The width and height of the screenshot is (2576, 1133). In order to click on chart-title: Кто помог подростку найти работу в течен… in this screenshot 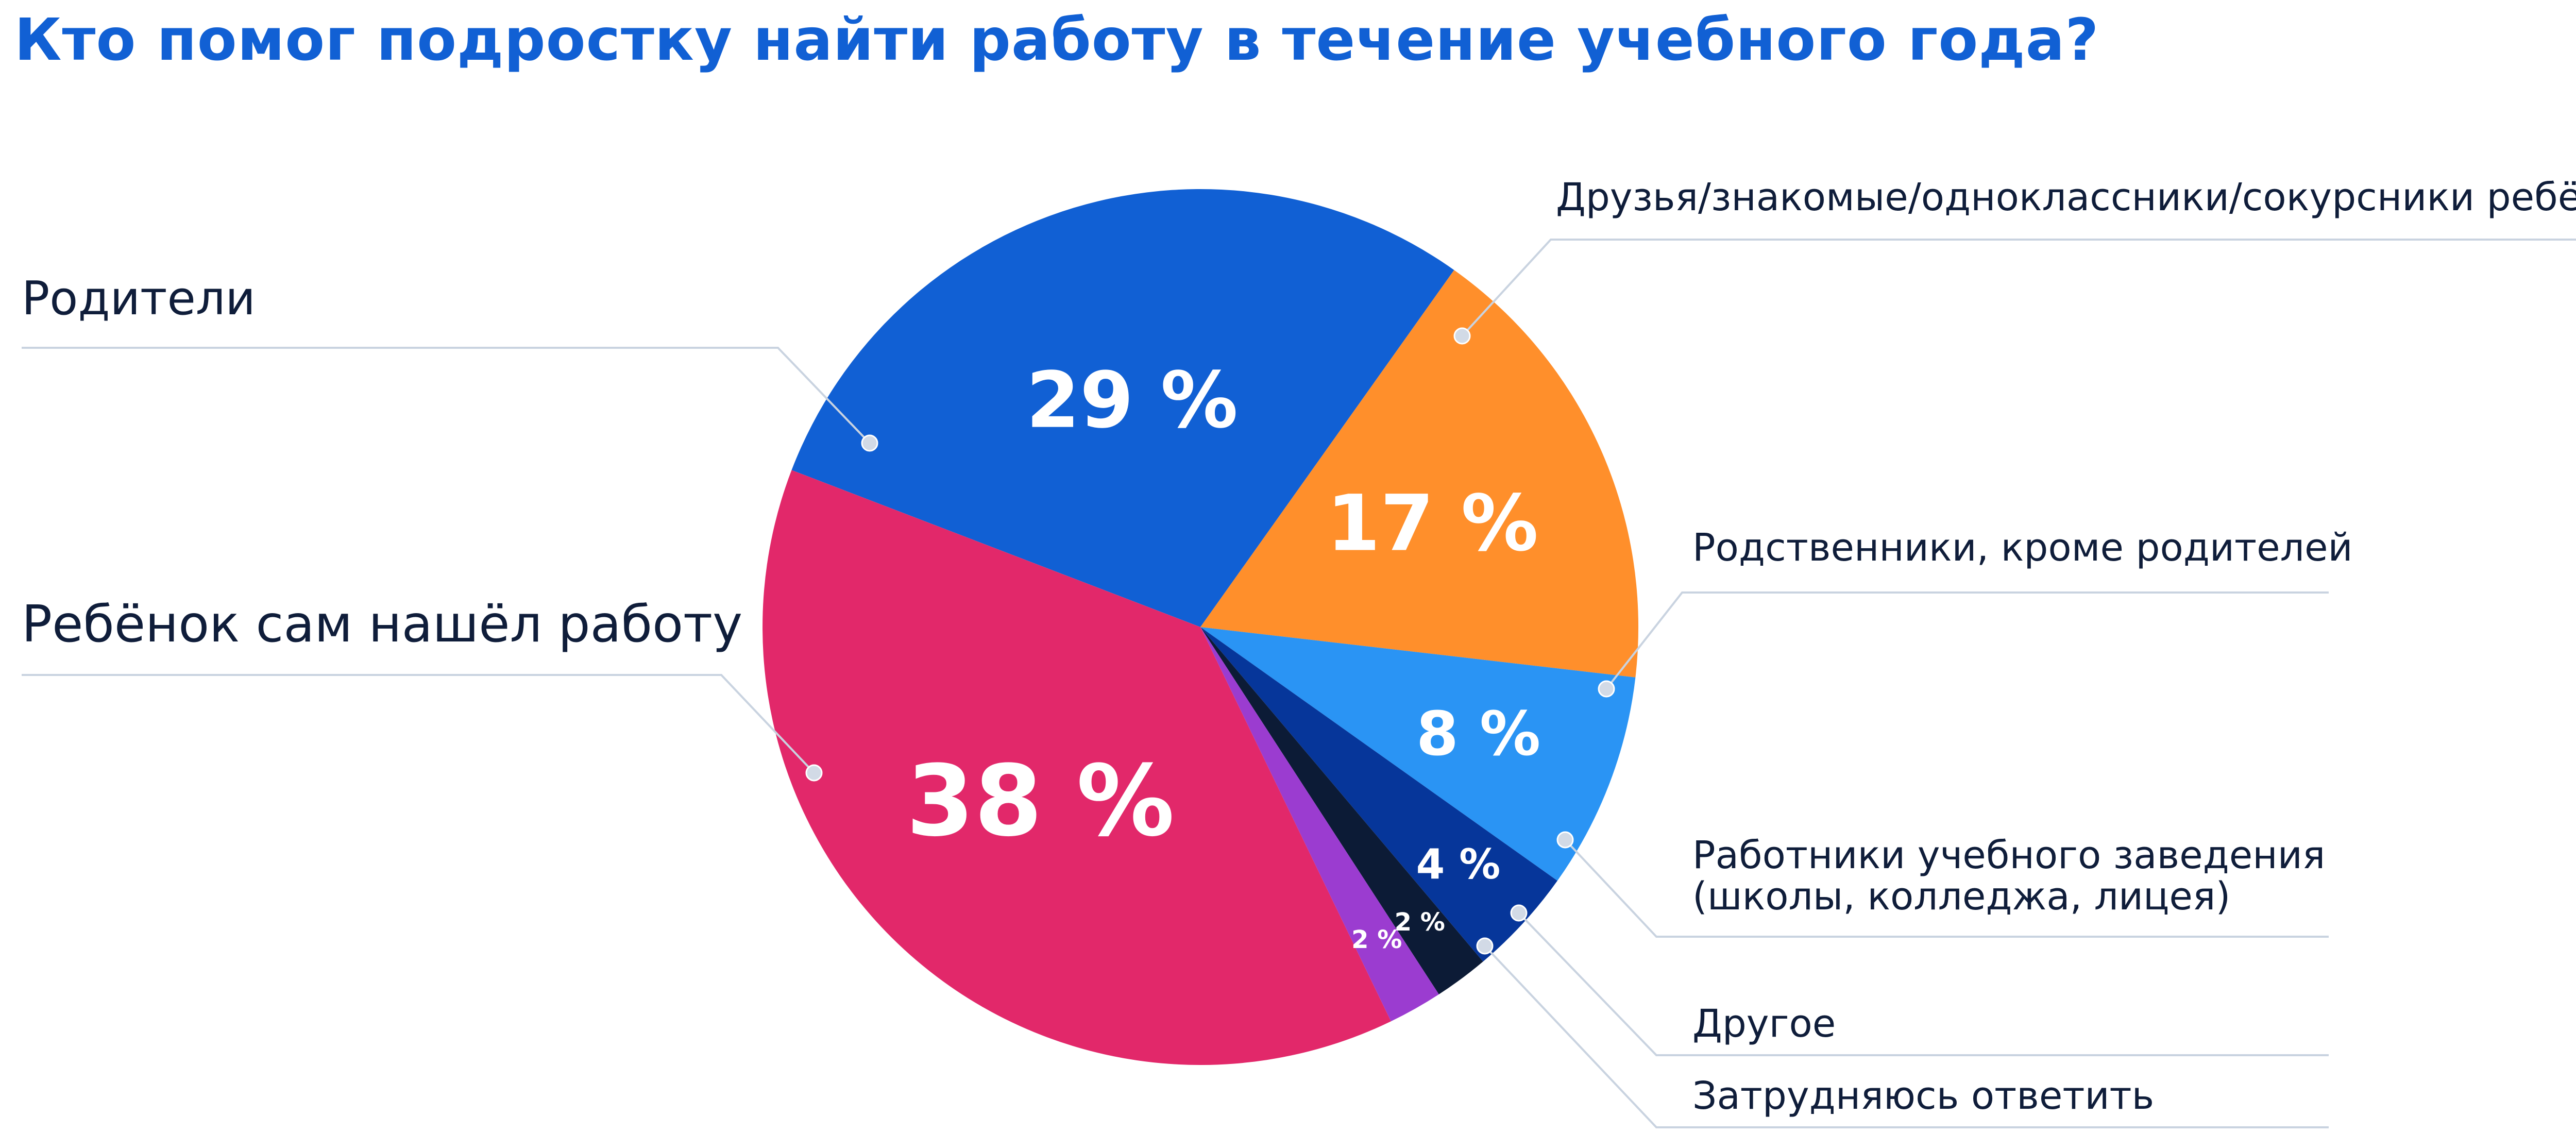, I will do `click(1056, 40)`.